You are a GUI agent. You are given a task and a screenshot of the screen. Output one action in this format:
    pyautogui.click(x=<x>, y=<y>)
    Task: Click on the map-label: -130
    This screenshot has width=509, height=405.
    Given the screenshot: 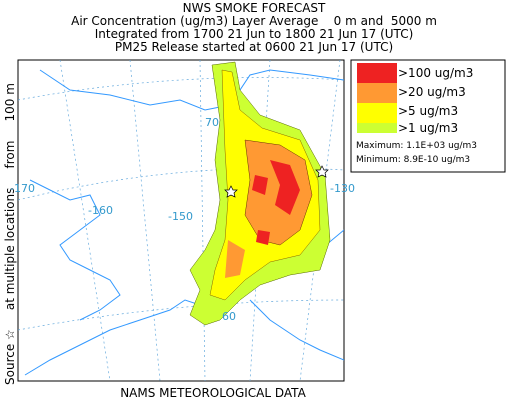 What is the action you would take?
    pyautogui.click(x=342, y=188)
    